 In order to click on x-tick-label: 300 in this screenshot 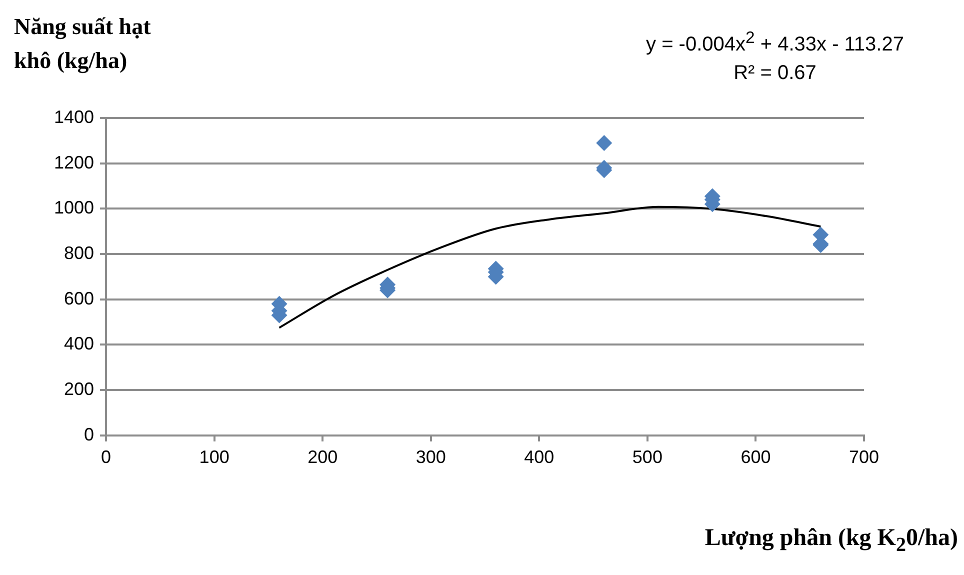, I will do `click(431, 457)`.